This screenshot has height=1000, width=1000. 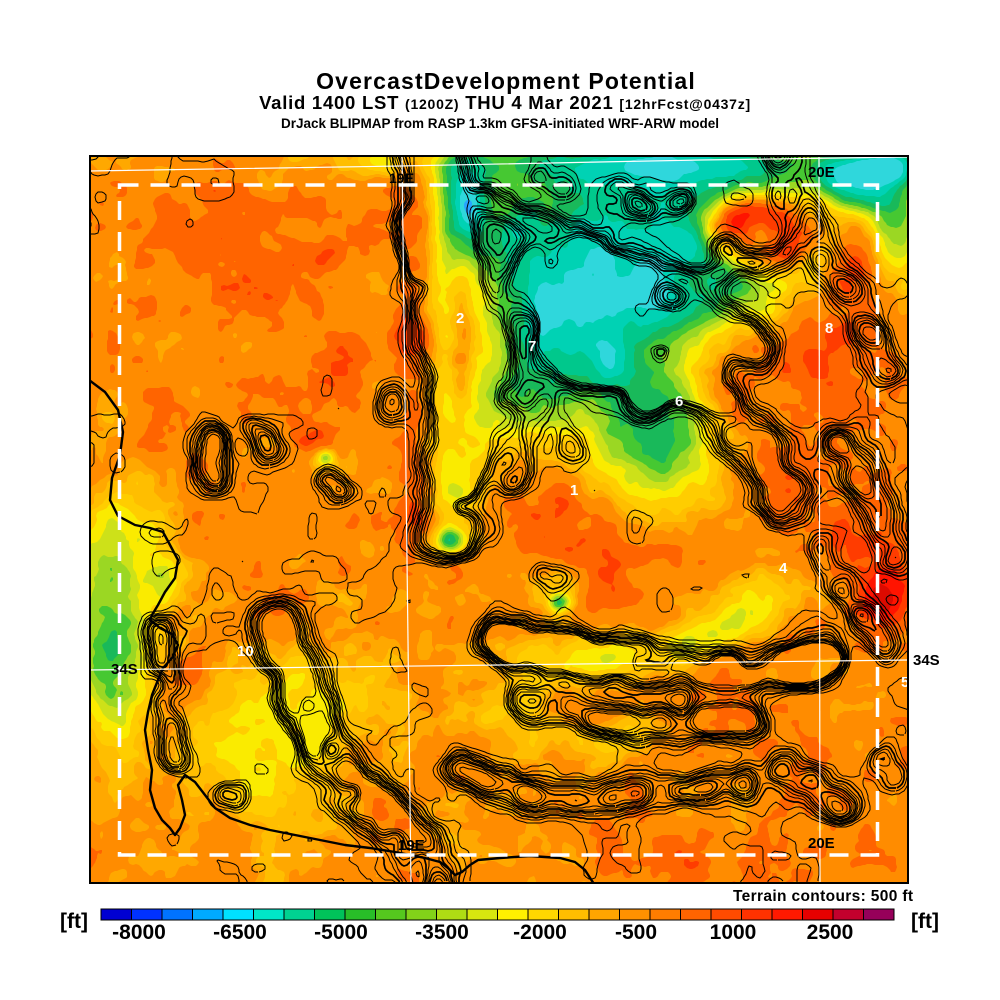 What do you see at coordinates (905, 682) in the screenshot?
I see `svg-text: 5` at bounding box center [905, 682].